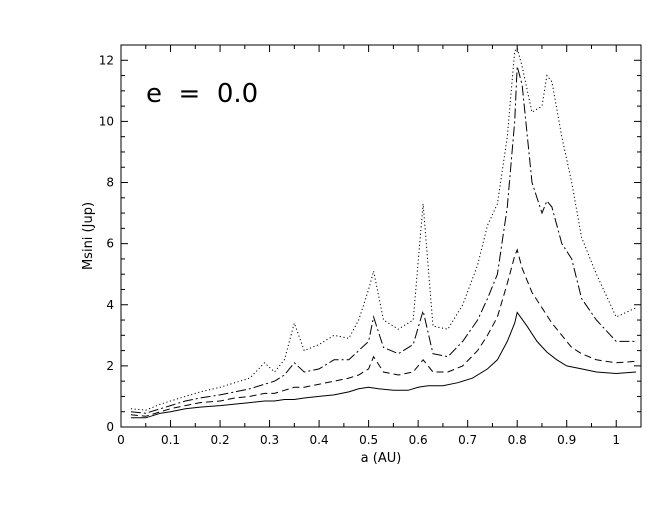 The image size is (660, 514). Describe the element at coordinates (110, 366) in the screenshot. I see `y-tick-label: 2` at that location.